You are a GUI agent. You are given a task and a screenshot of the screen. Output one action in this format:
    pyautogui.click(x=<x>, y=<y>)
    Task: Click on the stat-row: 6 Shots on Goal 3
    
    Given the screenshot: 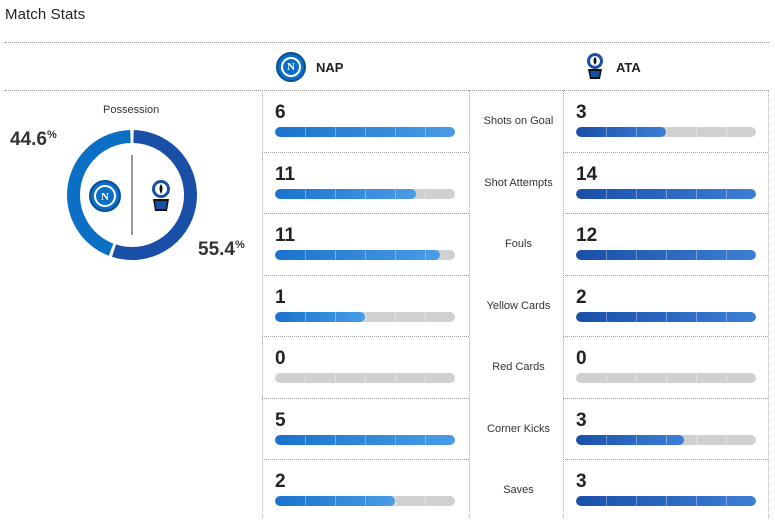 What is the action you would take?
    pyautogui.click(x=515, y=121)
    